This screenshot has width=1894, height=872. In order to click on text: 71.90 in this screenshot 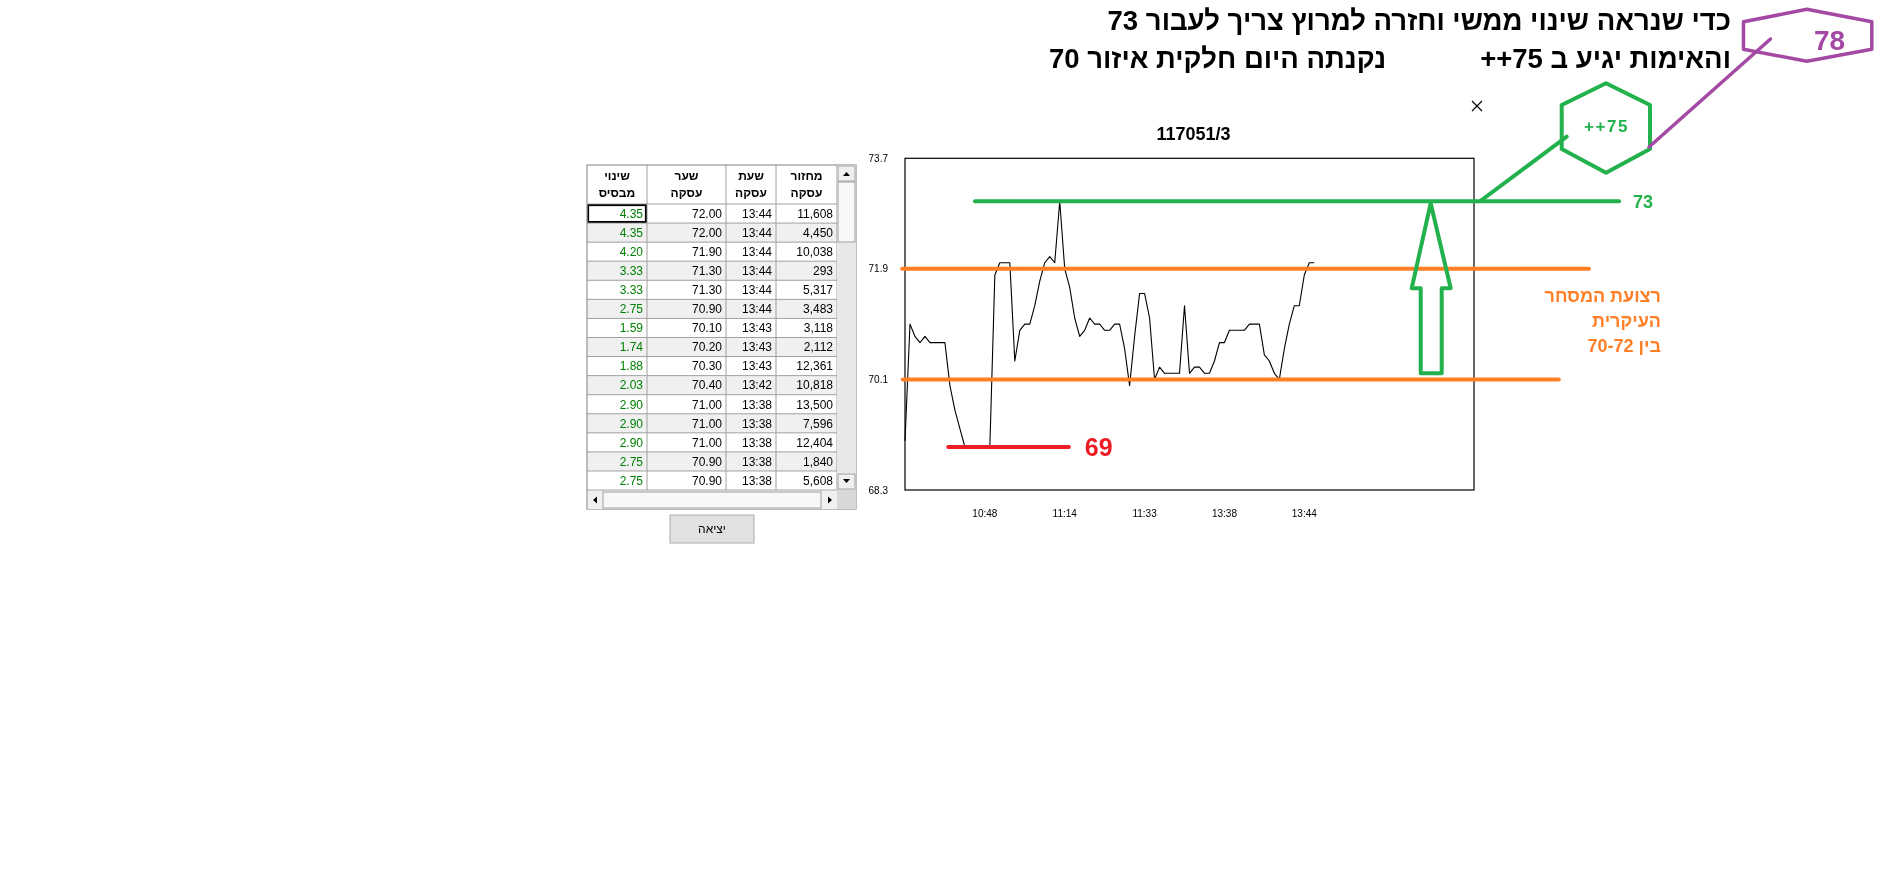, I will do `click(707, 251)`.